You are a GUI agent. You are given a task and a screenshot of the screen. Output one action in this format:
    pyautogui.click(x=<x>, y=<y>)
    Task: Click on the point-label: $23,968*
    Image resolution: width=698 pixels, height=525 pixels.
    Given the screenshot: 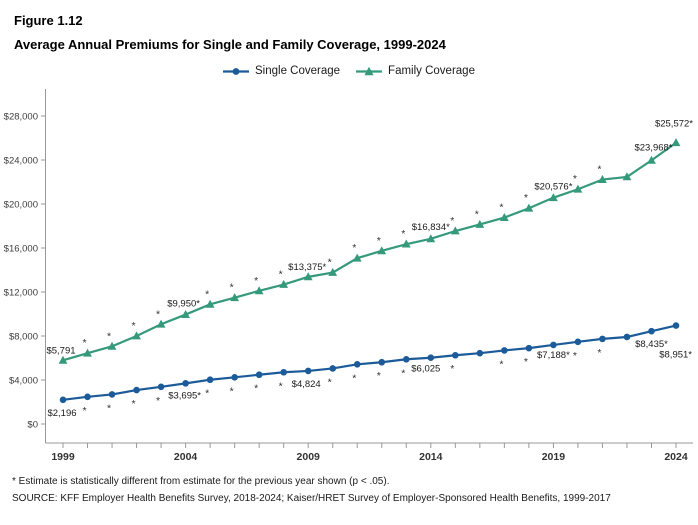 What is the action you would take?
    pyautogui.click(x=653, y=147)
    